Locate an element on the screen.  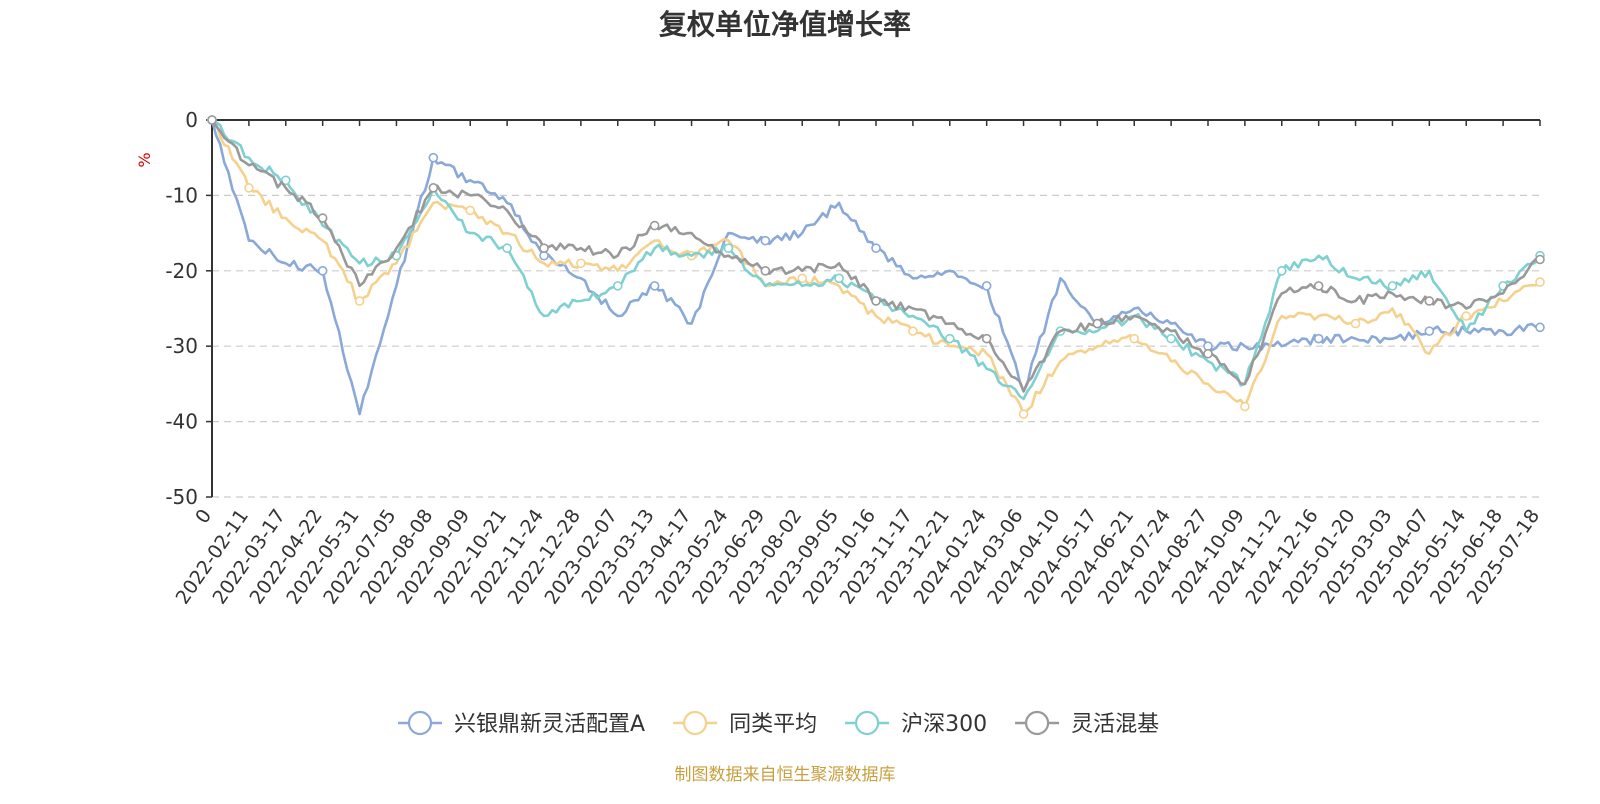
legend: 兴银鼎新灵活配置A 同类平均 沪深300 灵活混基 is located at coordinates (778, 723).